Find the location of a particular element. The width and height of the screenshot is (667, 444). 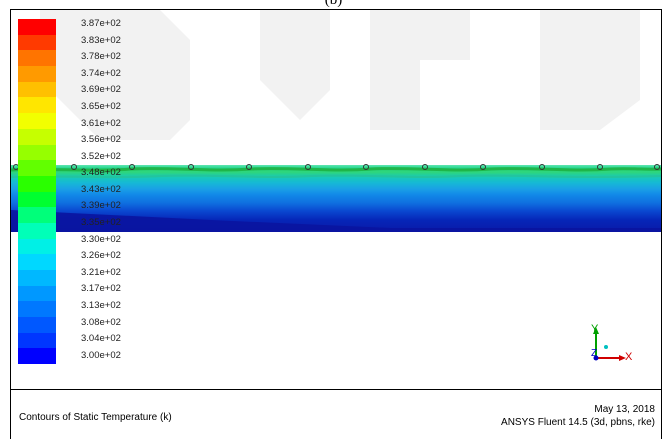

colormap-label: 3.13e+02 is located at coordinates (101, 305).